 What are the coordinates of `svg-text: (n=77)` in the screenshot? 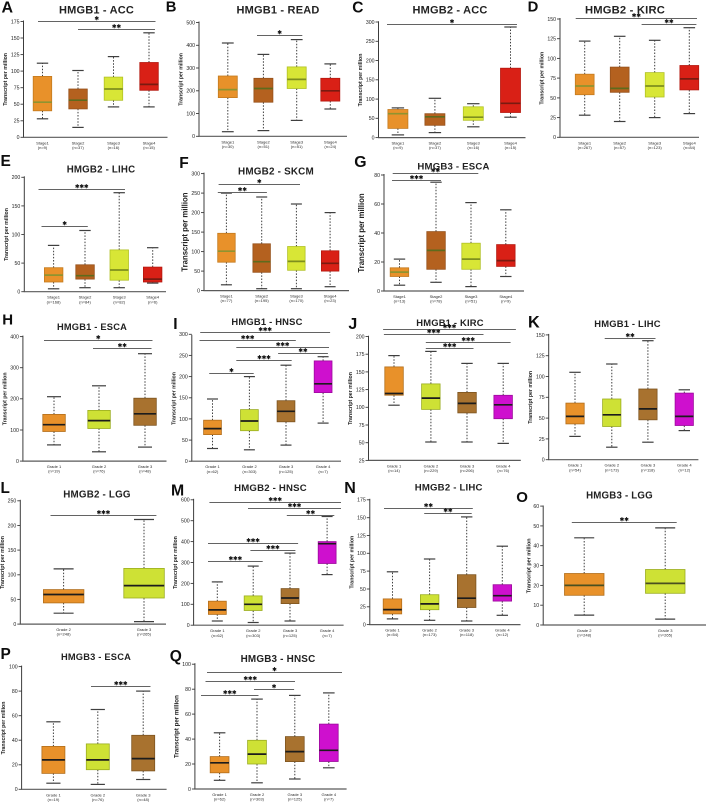 It's located at (226, 300).